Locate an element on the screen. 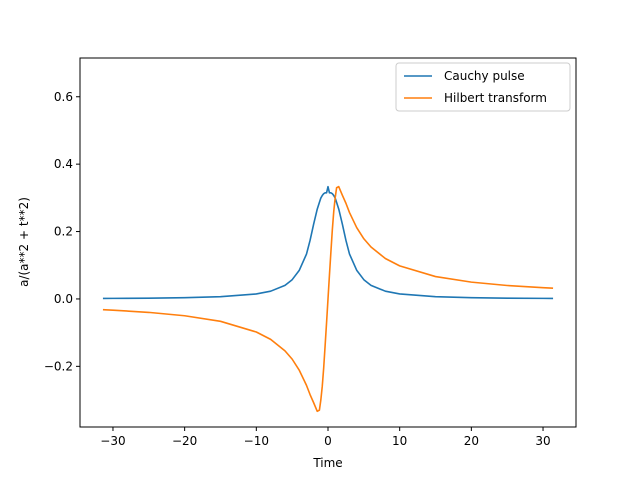 This screenshot has height=480, width=640. y-tick-label: 0.2 is located at coordinates (63, 232).